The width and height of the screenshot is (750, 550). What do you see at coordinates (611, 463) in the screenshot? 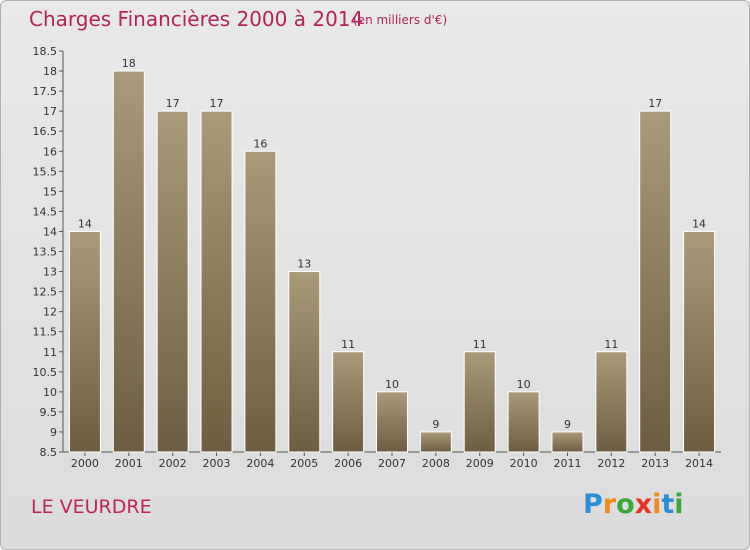
I see `x-tick-label-2012: 2012` at bounding box center [611, 463].